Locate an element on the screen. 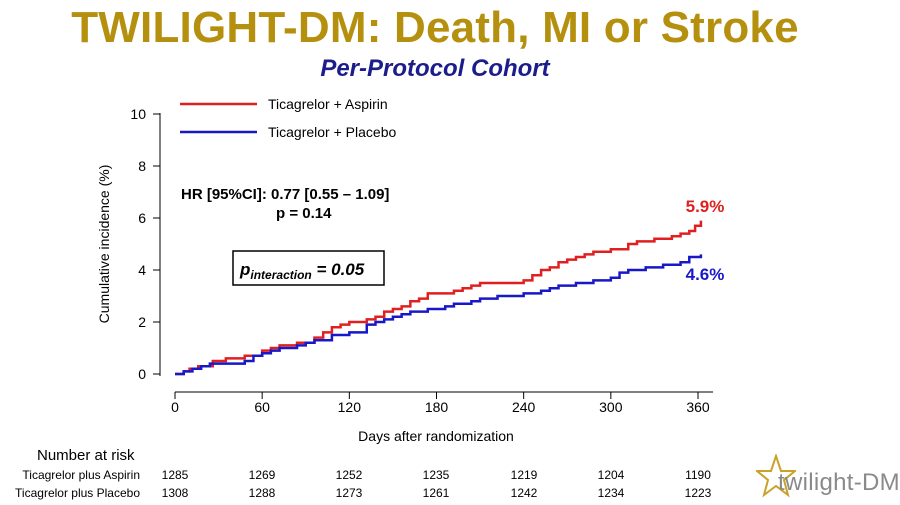 This screenshot has width=900, height=505. risk-cell: 1234 is located at coordinates (611, 493).